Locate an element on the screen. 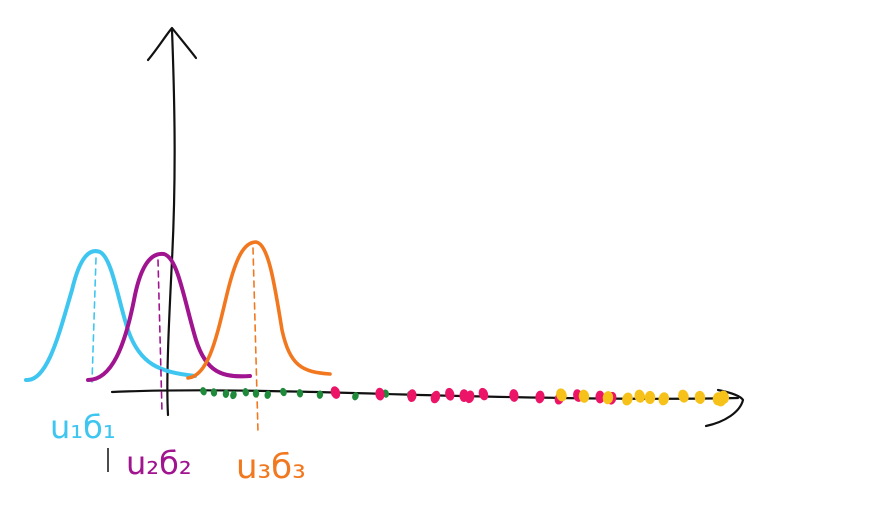 Image resolution: width=869 pixels, height=524 pixels. y-axis is located at coordinates (171, 222).